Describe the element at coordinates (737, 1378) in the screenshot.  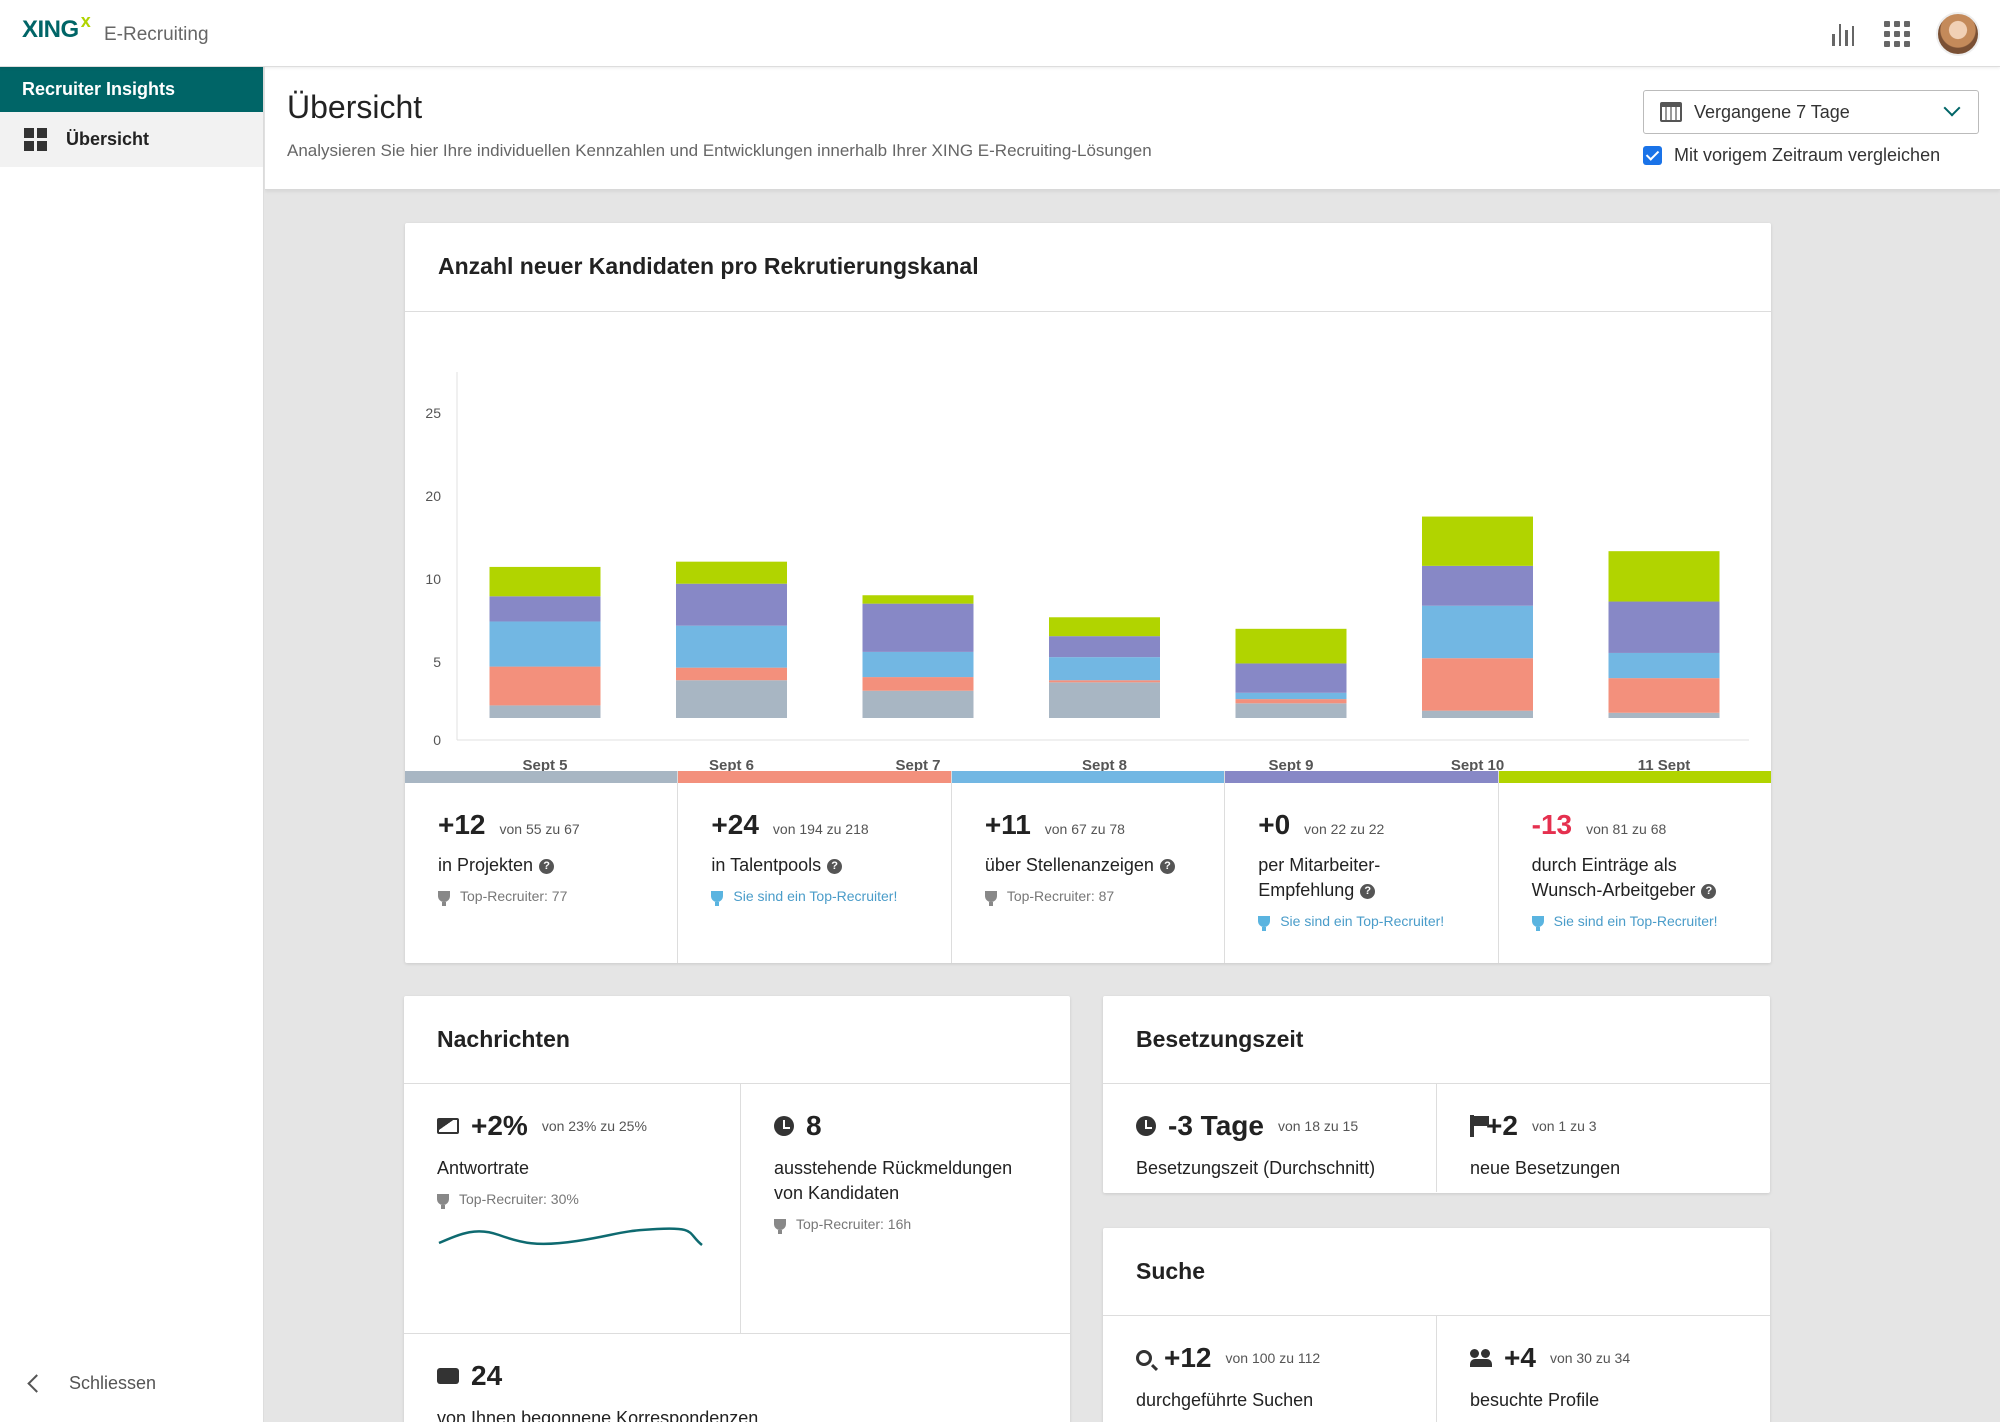
I see `correspondences: 24 von Ihnen begonnene Korrespondenzen` at that location.